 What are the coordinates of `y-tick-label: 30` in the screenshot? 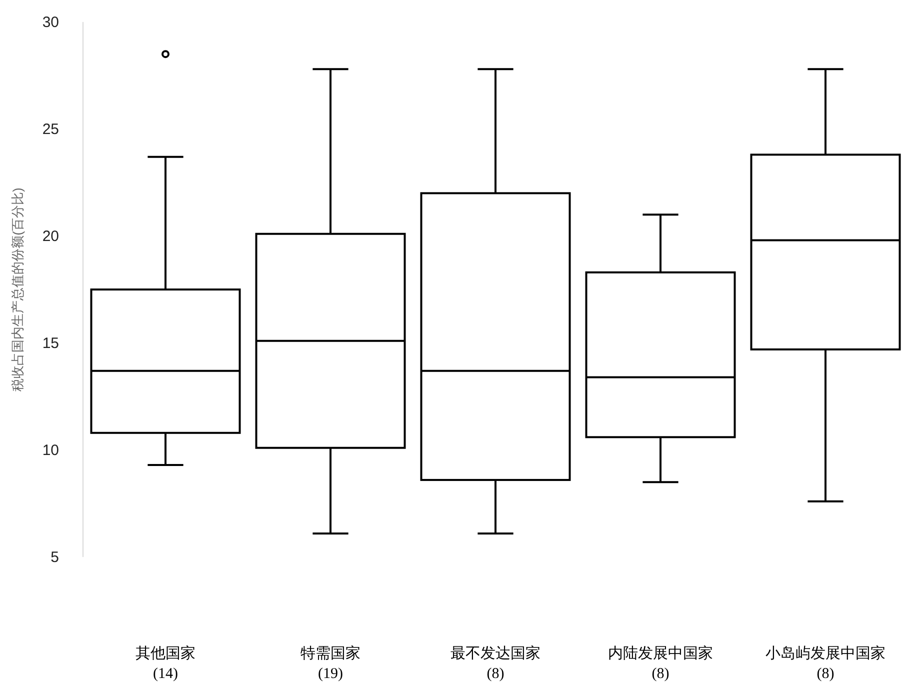 It's located at (50, 22).